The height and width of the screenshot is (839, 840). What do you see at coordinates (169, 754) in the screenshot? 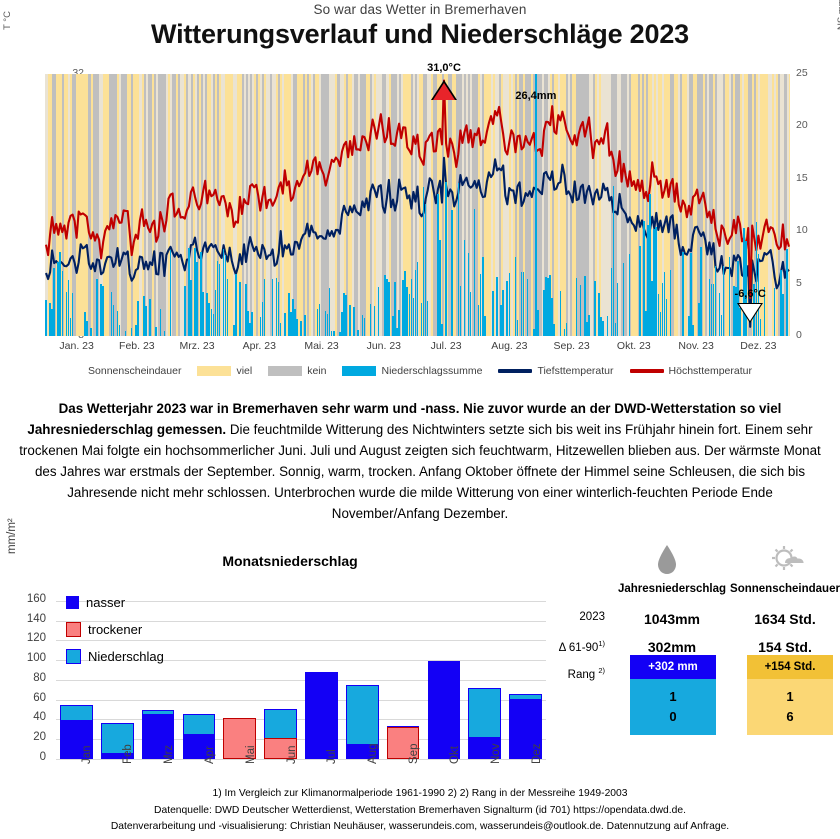
I see `bar-chart-x-label: Mrz` at bounding box center [169, 754].